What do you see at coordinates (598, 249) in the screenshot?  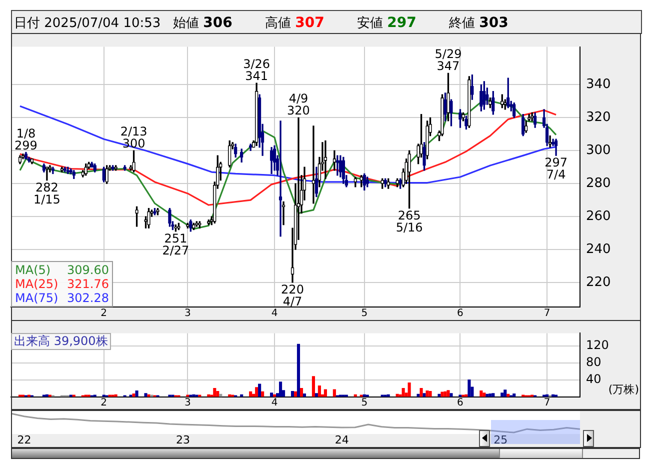 I see `y-tick-label: 240` at bounding box center [598, 249].